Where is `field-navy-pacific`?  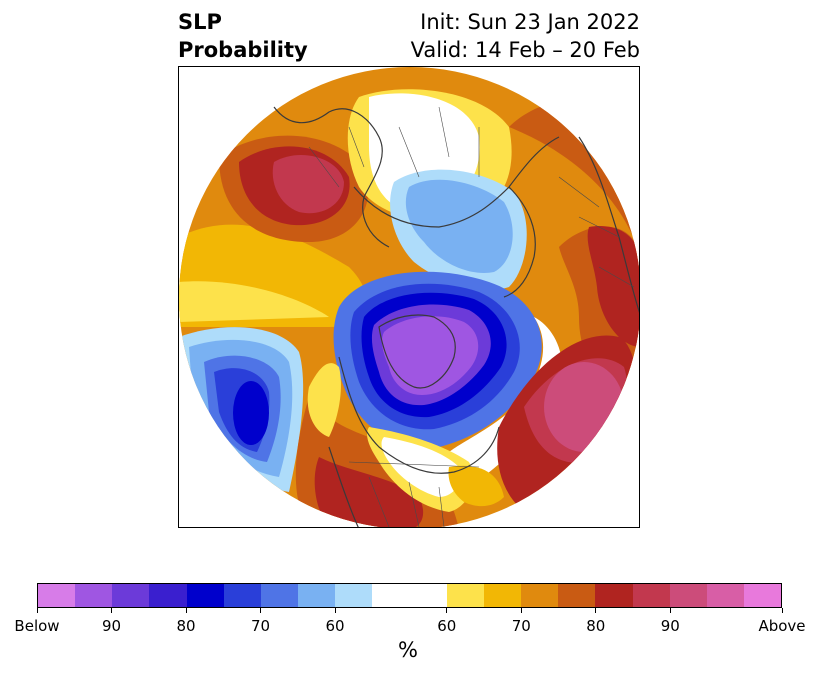 field-navy-pacific is located at coordinates (251, 413).